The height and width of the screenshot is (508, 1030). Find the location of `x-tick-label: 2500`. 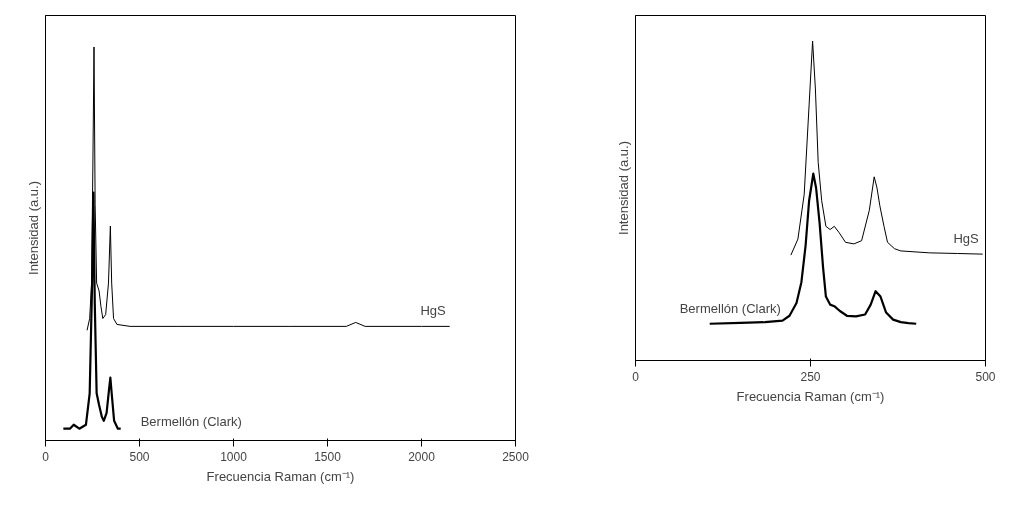

x-tick-label: 2500 is located at coordinates (516, 456).